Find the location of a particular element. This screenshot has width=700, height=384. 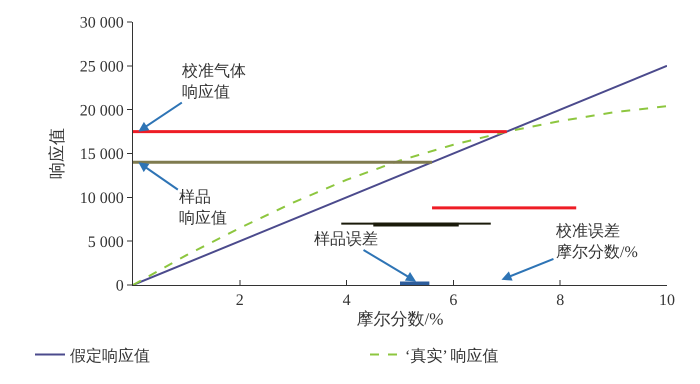

y-tick-label: 15 000 is located at coordinates (102, 155).